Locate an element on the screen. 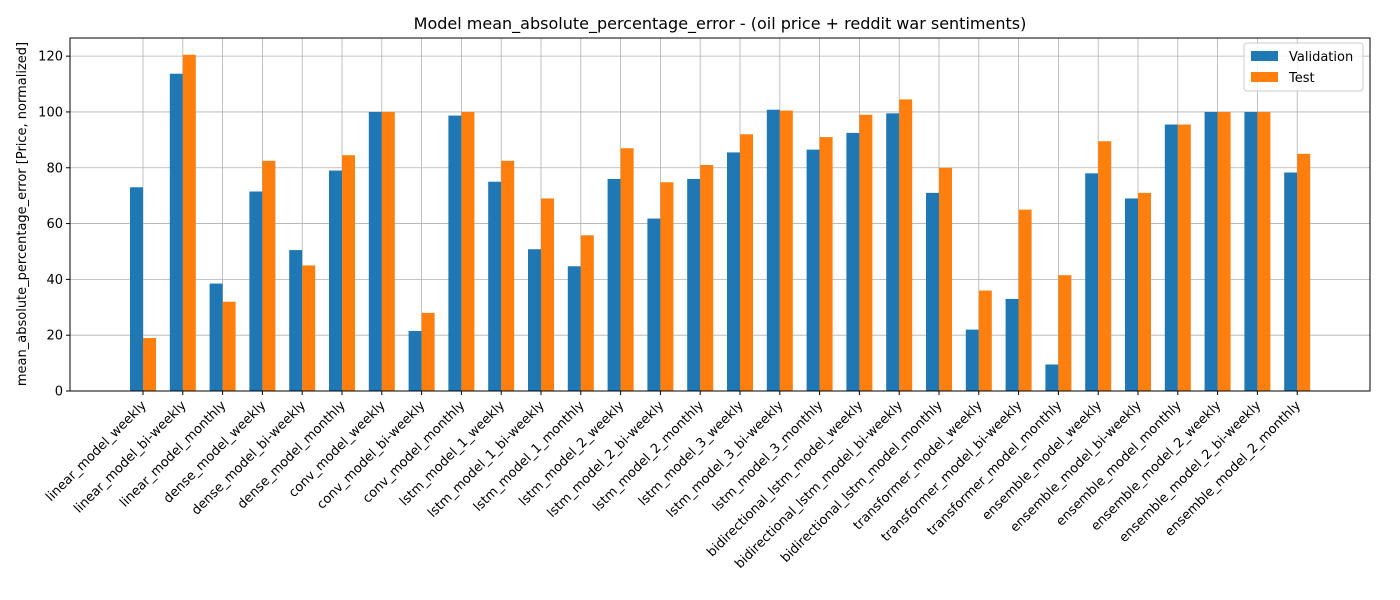  y-tick-label: 80 is located at coordinates (54, 168).